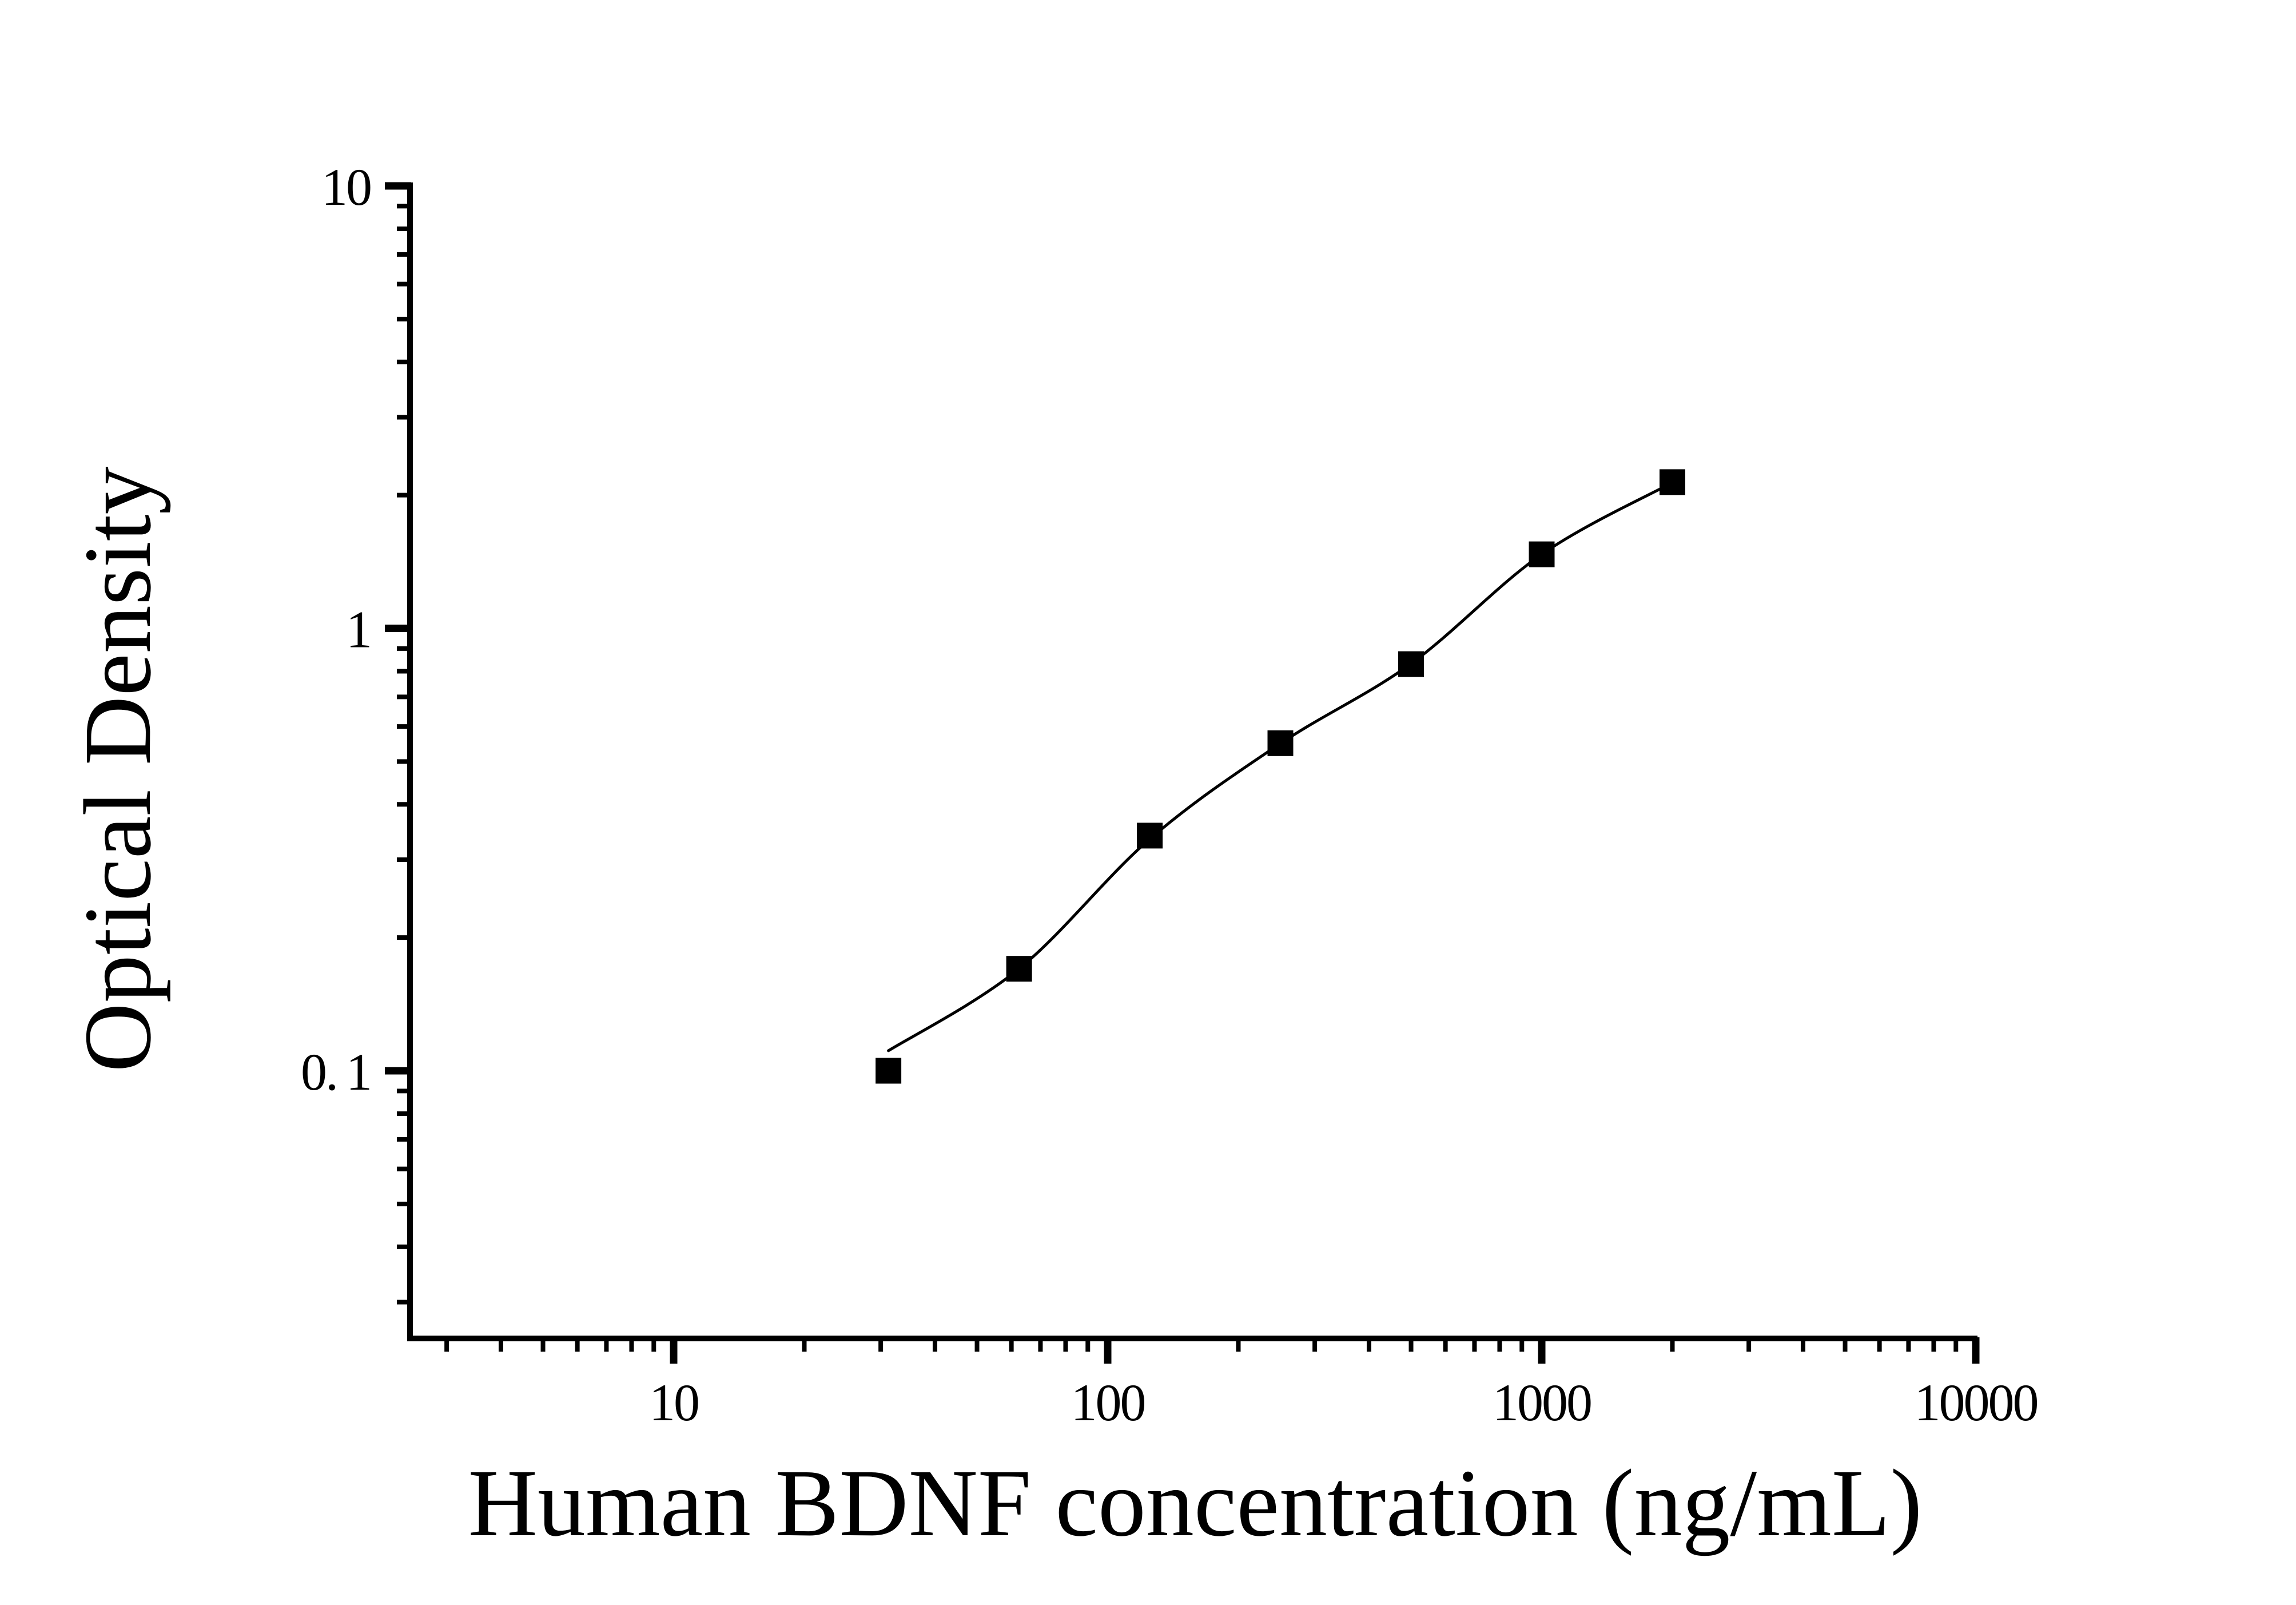 Image resolution: width=2296 pixels, height=1605 pixels. I want to click on y-axis-title: Optical Density, so click(118, 769).